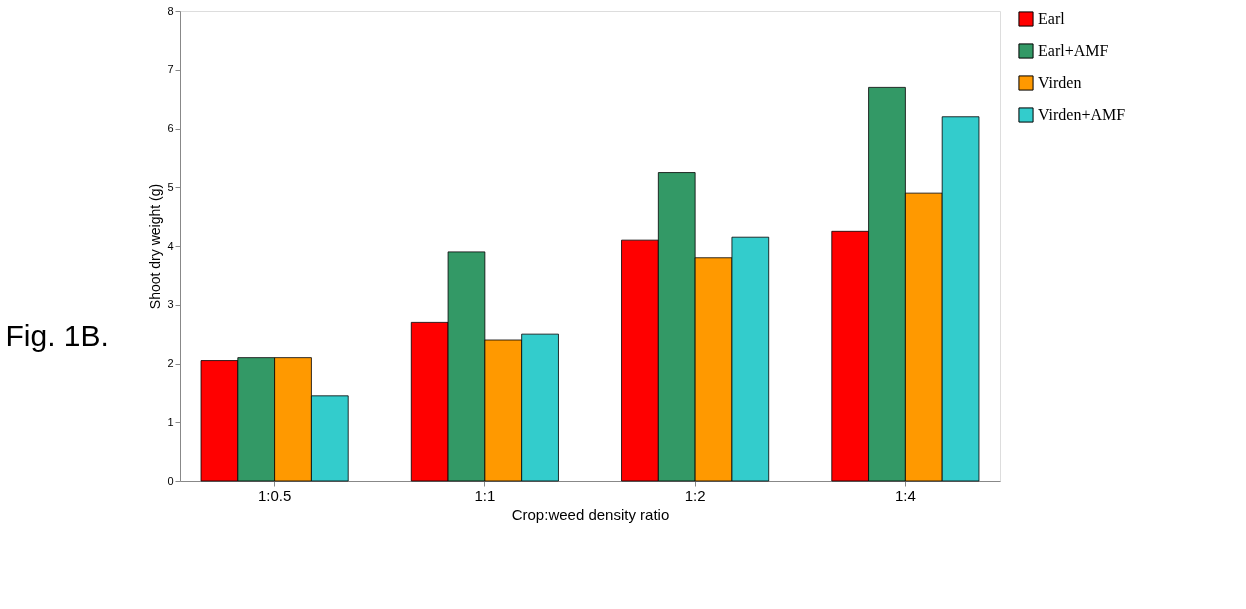 The image size is (1246, 609). What do you see at coordinates (695, 495) in the screenshot?
I see `x-tick-label: 1:2` at bounding box center [695, 495].